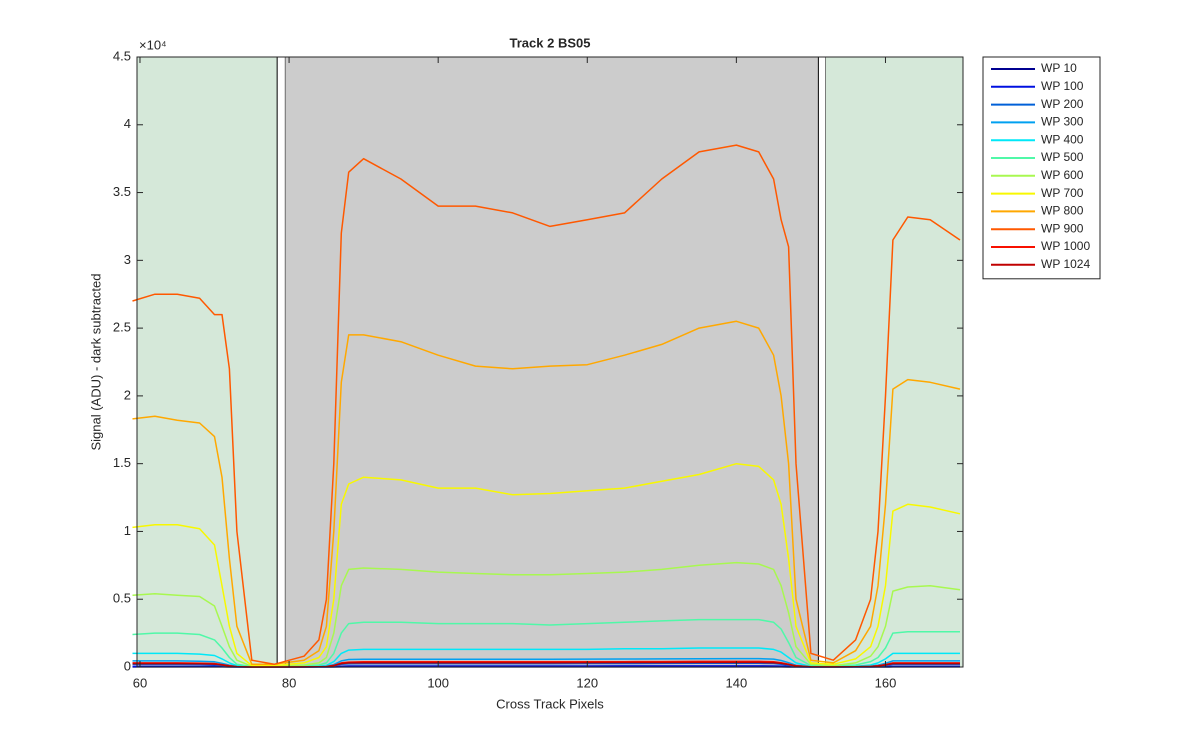  Describe the element at coordinates (886, 682) in the screenshot. I see `x-tick-label: 160` at that location.